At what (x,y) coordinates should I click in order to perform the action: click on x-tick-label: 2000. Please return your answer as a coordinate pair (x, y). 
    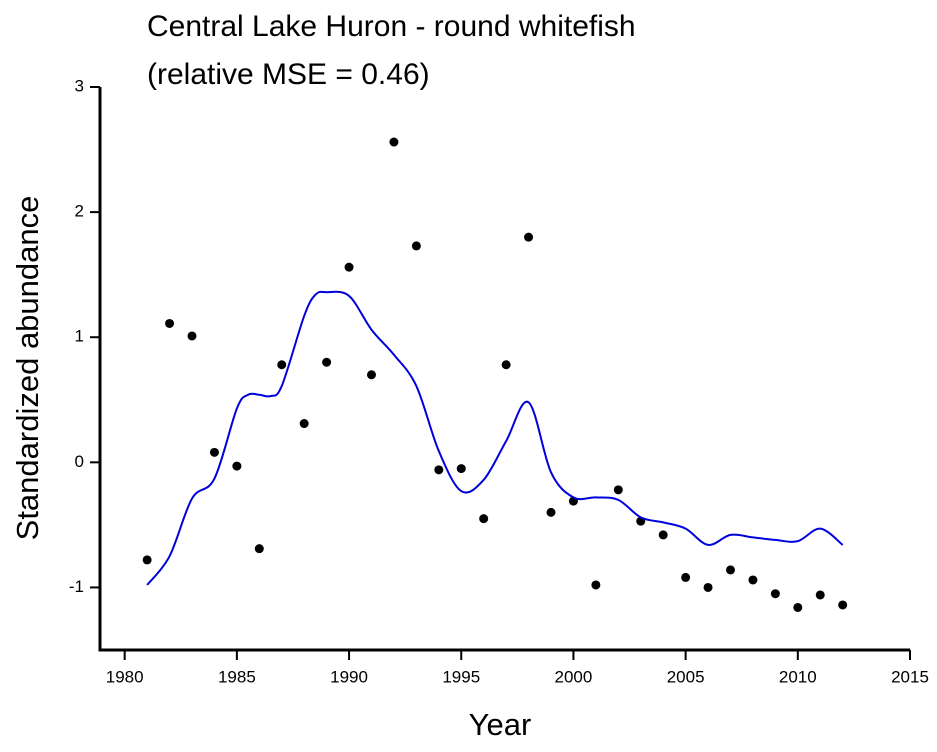
    Looking at the image, I should click on (574, 676).